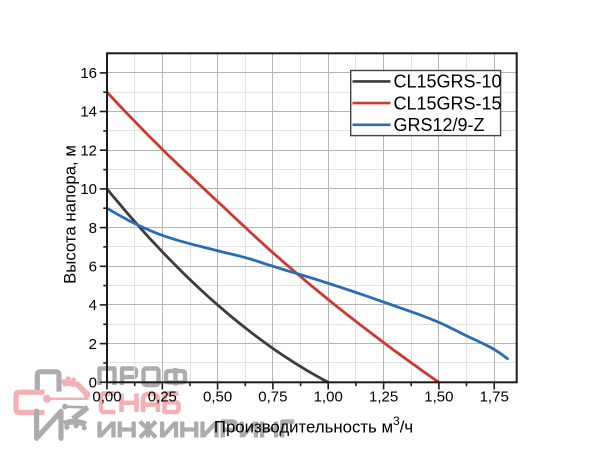  Describe the element at coordinates (69, 214) in the screenshot. I see `svg-text: Высота напора, м` at that location.